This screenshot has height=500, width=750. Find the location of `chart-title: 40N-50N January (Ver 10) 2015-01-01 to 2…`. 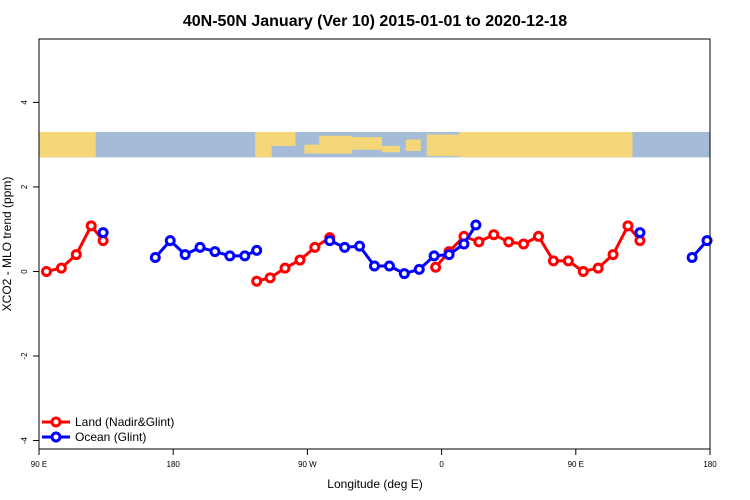

chart-title: 40N-50N January (Ver 10) 2015-01-01 to 2… is located at coordinates (375, 21).